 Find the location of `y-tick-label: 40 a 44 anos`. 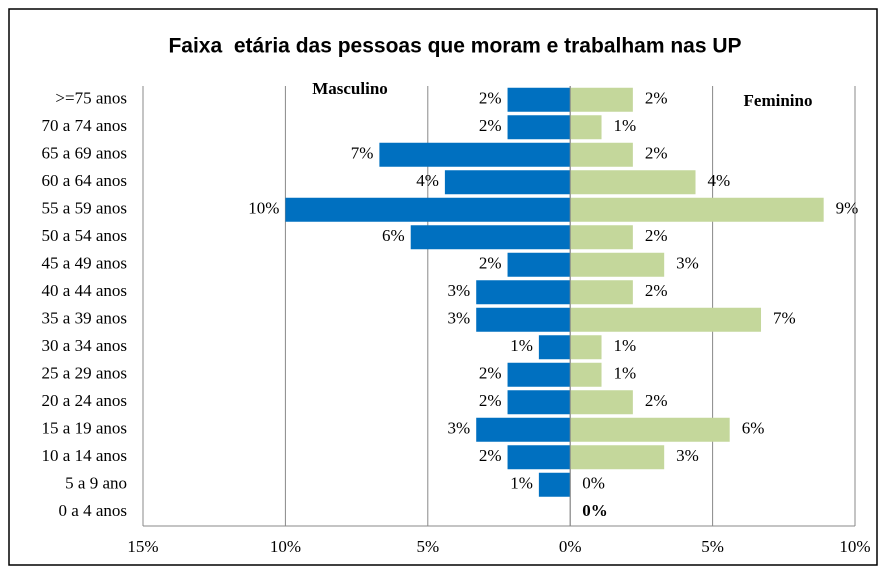

y-tick-label: 40 a 44 anos is located at coordinates (84, 290).